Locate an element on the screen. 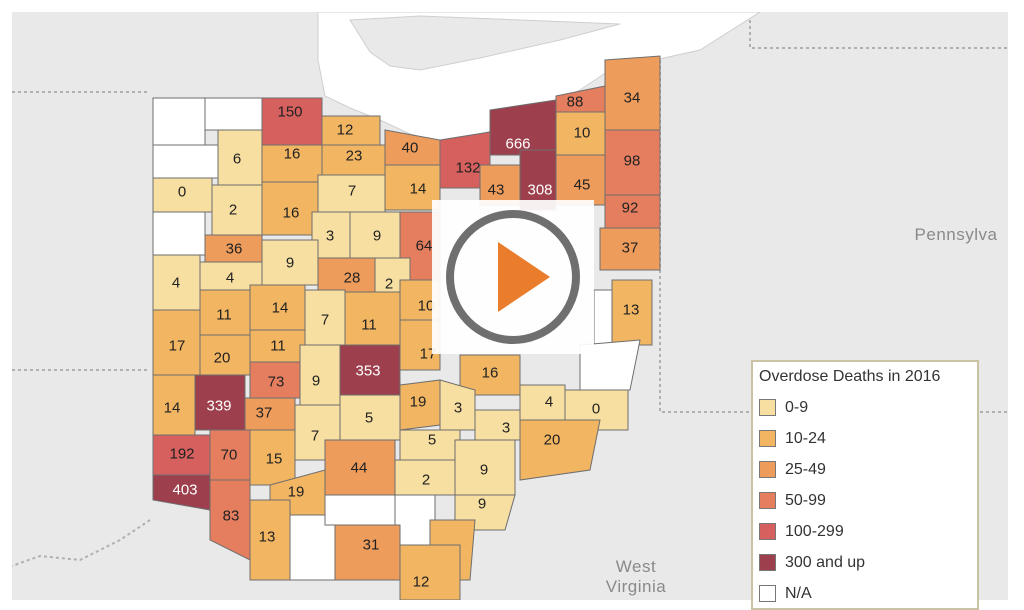 The width and height of the screenshot is (1024, 610). county-value-label: 5 is located at coordinates (432, 440).